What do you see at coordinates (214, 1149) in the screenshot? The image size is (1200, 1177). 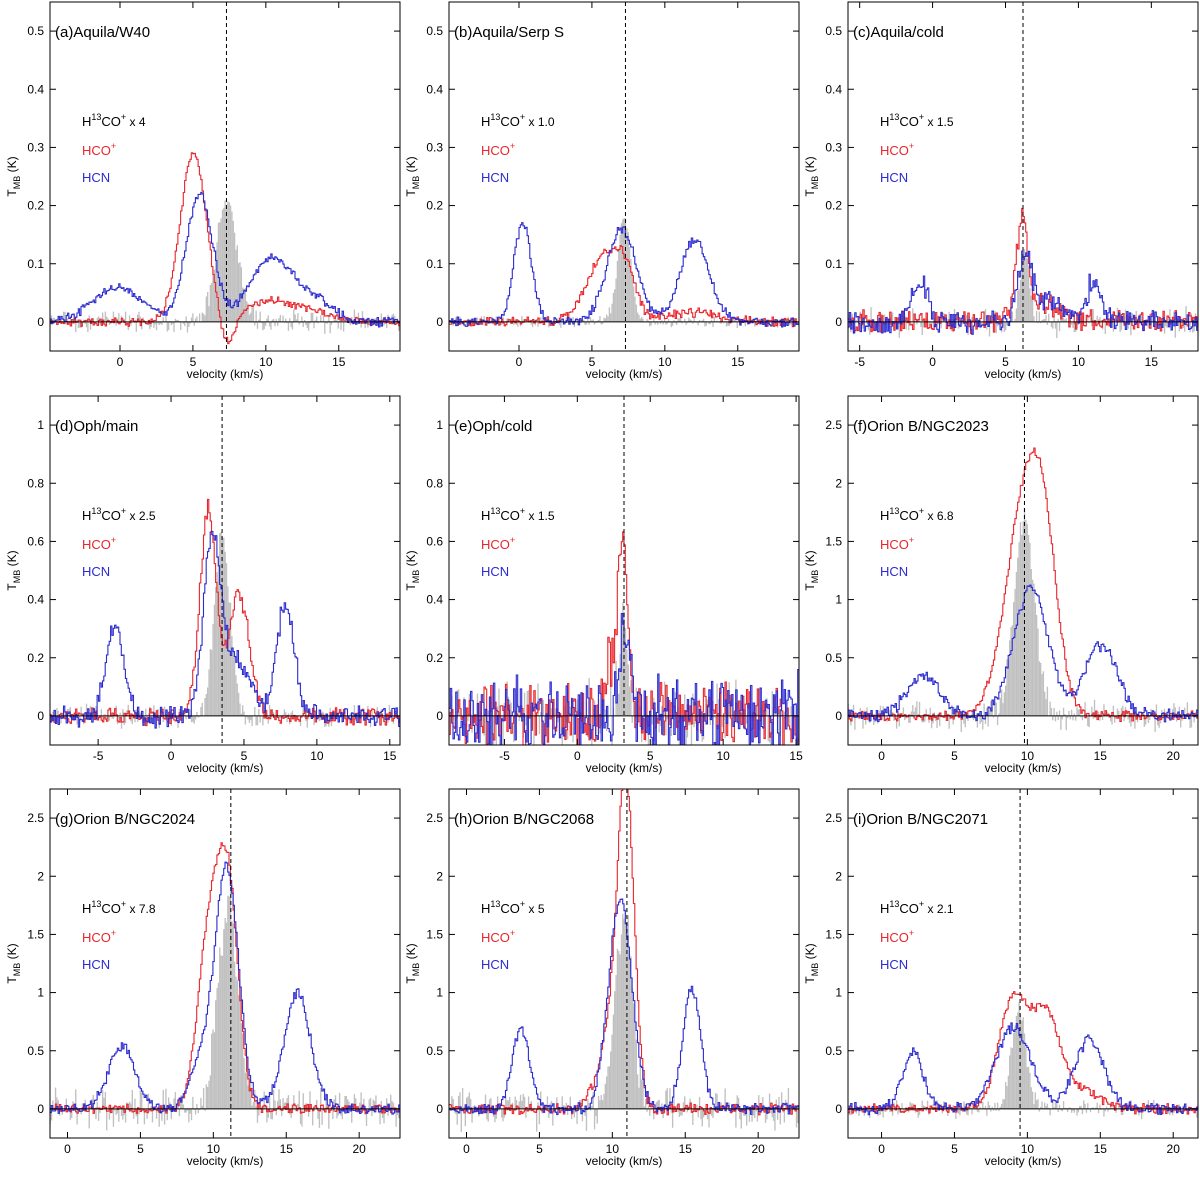 I see `x-tick-label: 10` at bounding box center [214, 1149].